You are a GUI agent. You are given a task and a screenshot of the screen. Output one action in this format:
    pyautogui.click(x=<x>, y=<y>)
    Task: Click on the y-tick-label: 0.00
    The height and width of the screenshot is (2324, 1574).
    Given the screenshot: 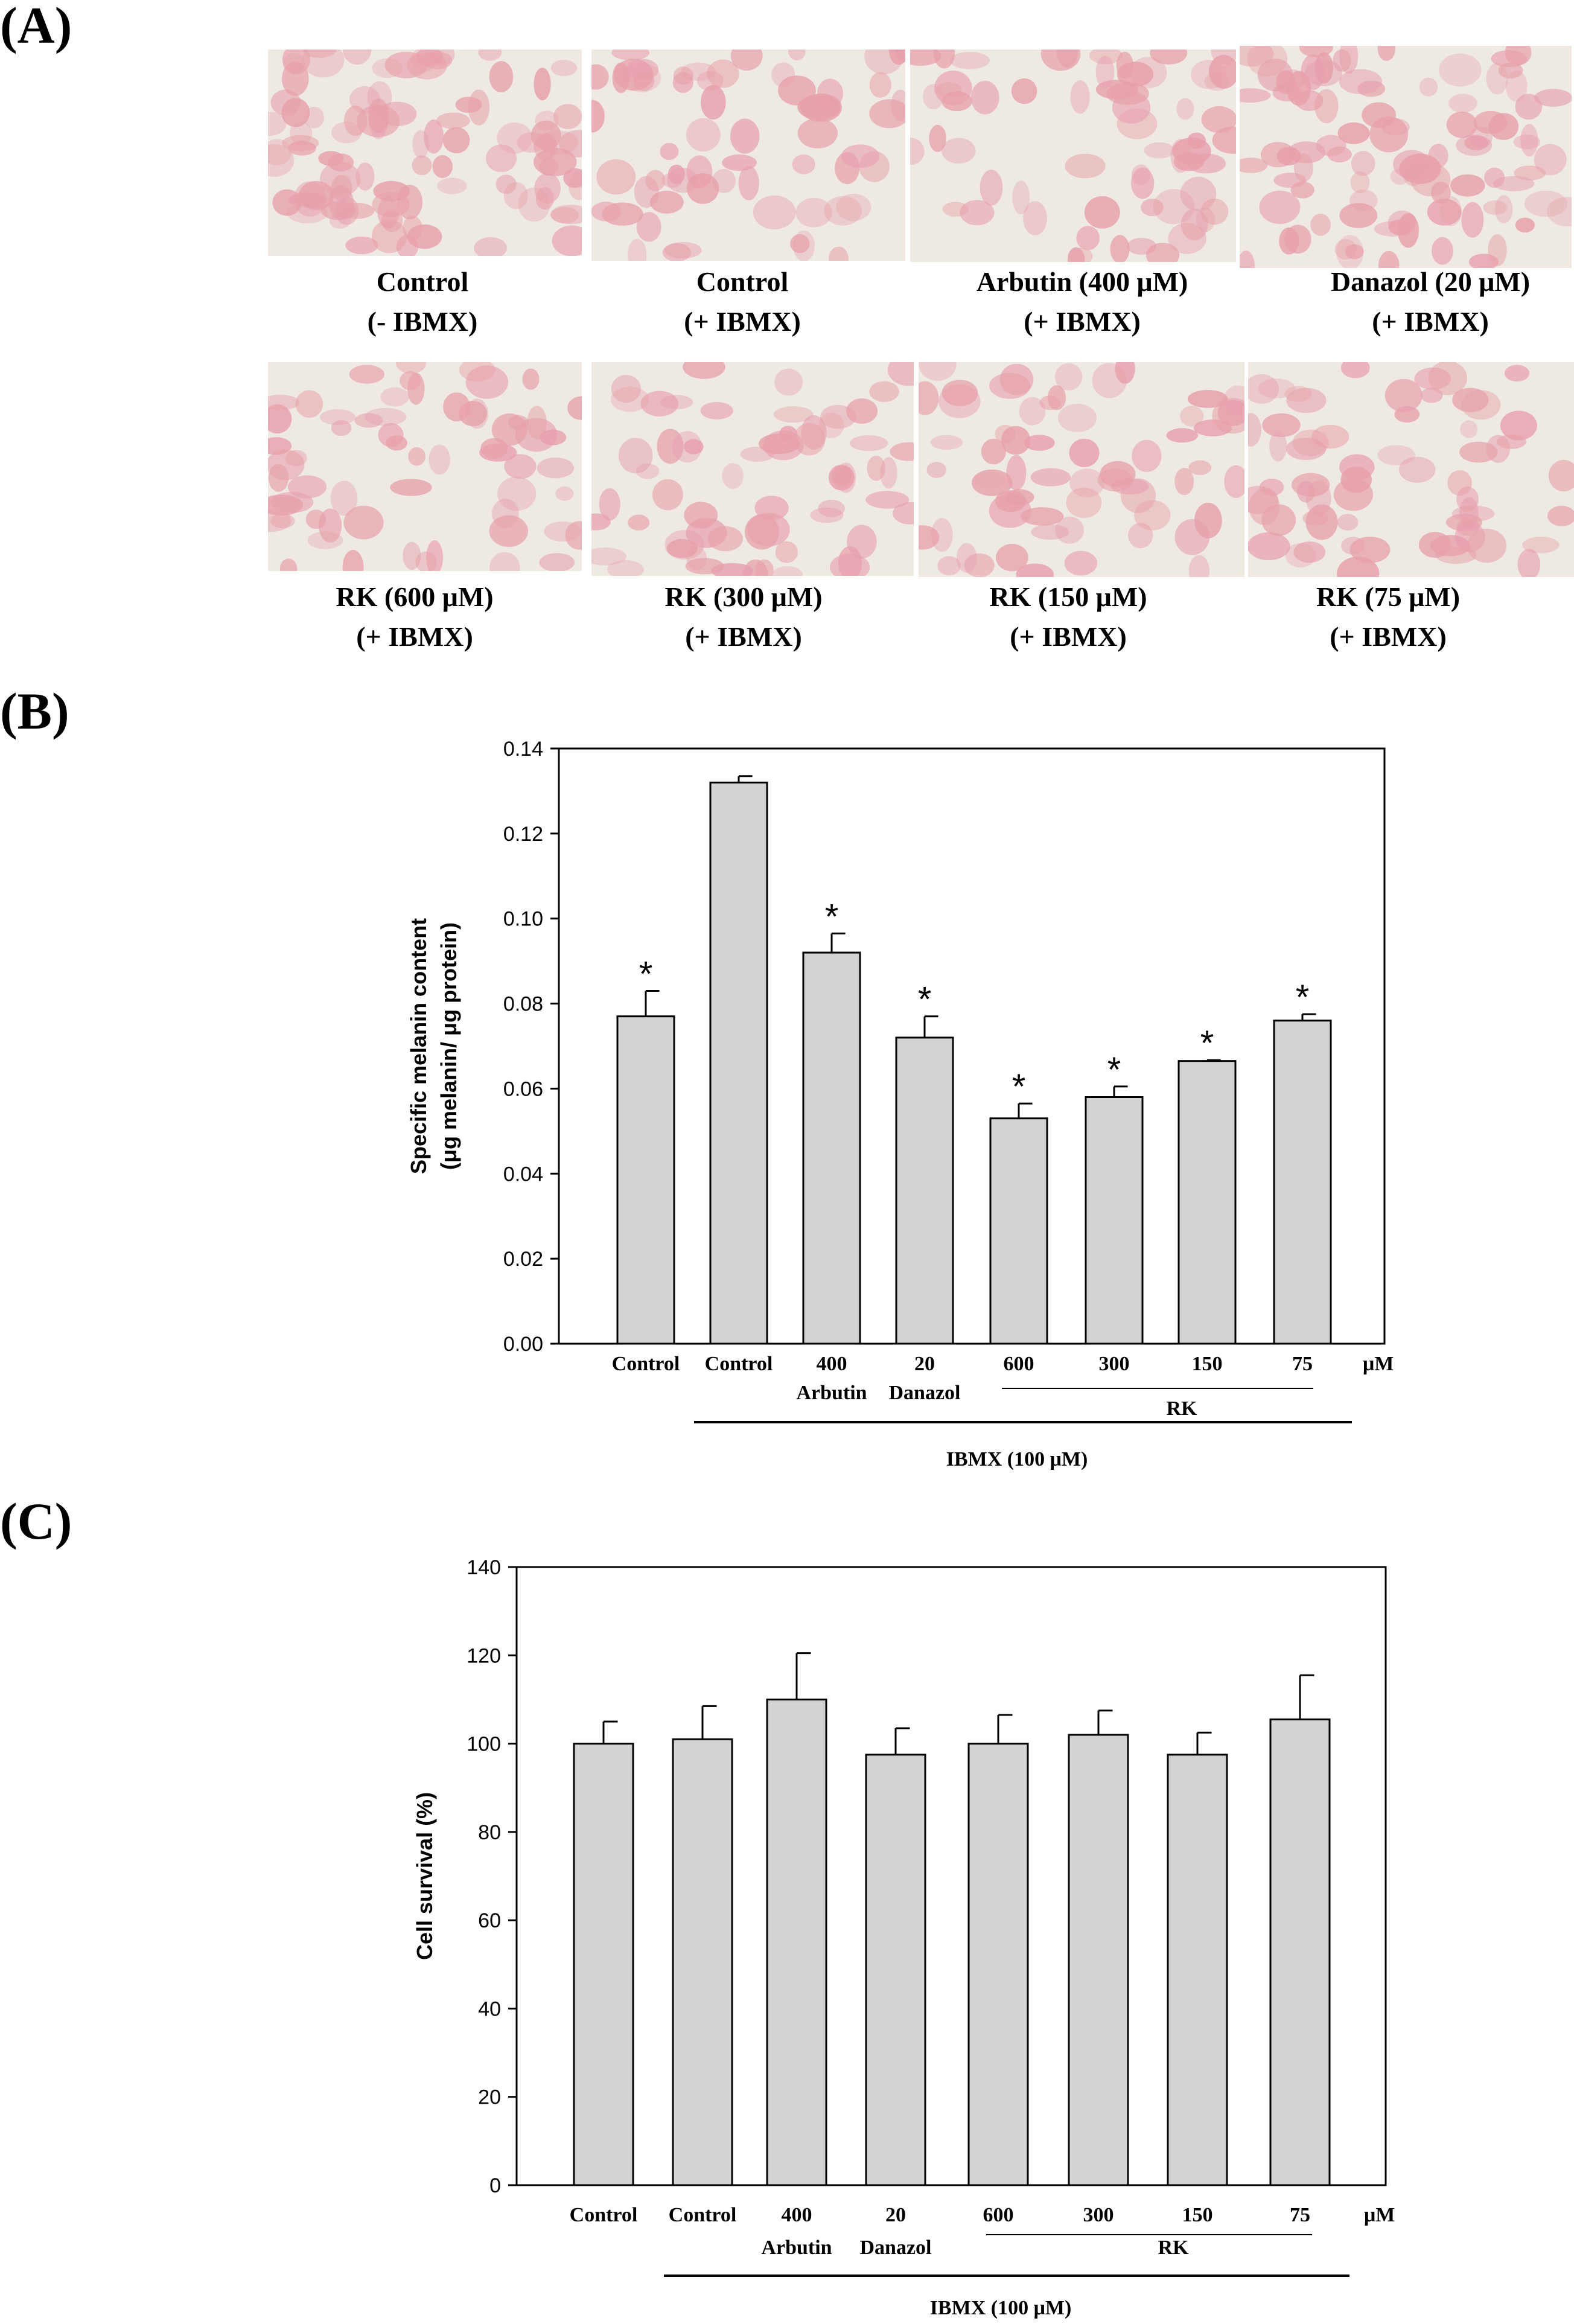 What is the action you would take?
    pyautogui.click(x=523, y=1344)
    